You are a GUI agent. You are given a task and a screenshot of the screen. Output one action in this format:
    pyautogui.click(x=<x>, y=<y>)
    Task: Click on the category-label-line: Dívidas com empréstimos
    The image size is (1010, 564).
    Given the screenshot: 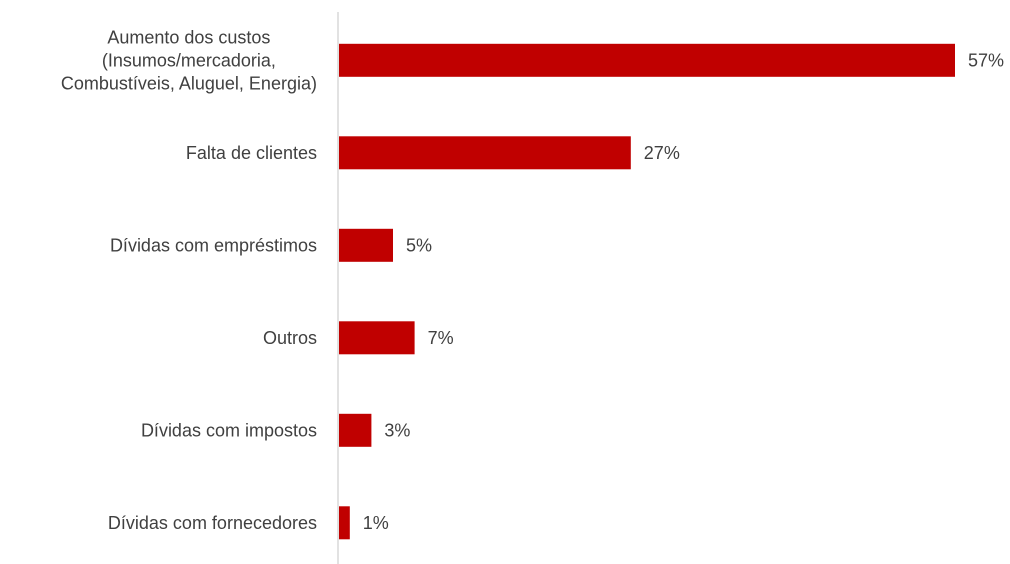 What is the action you would take?
    pyautogui.click(x=213, y=245)
    